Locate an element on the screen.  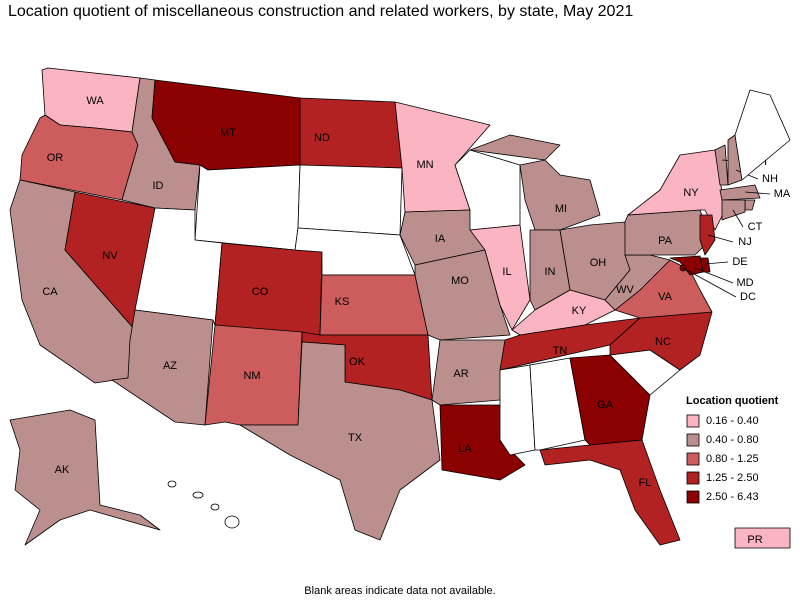
state-label: WV is located at coordinates (625, 290).